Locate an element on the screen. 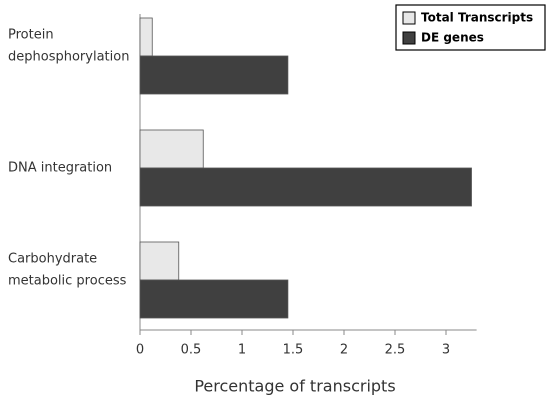  legend-box is located at coordinates (470, 27).